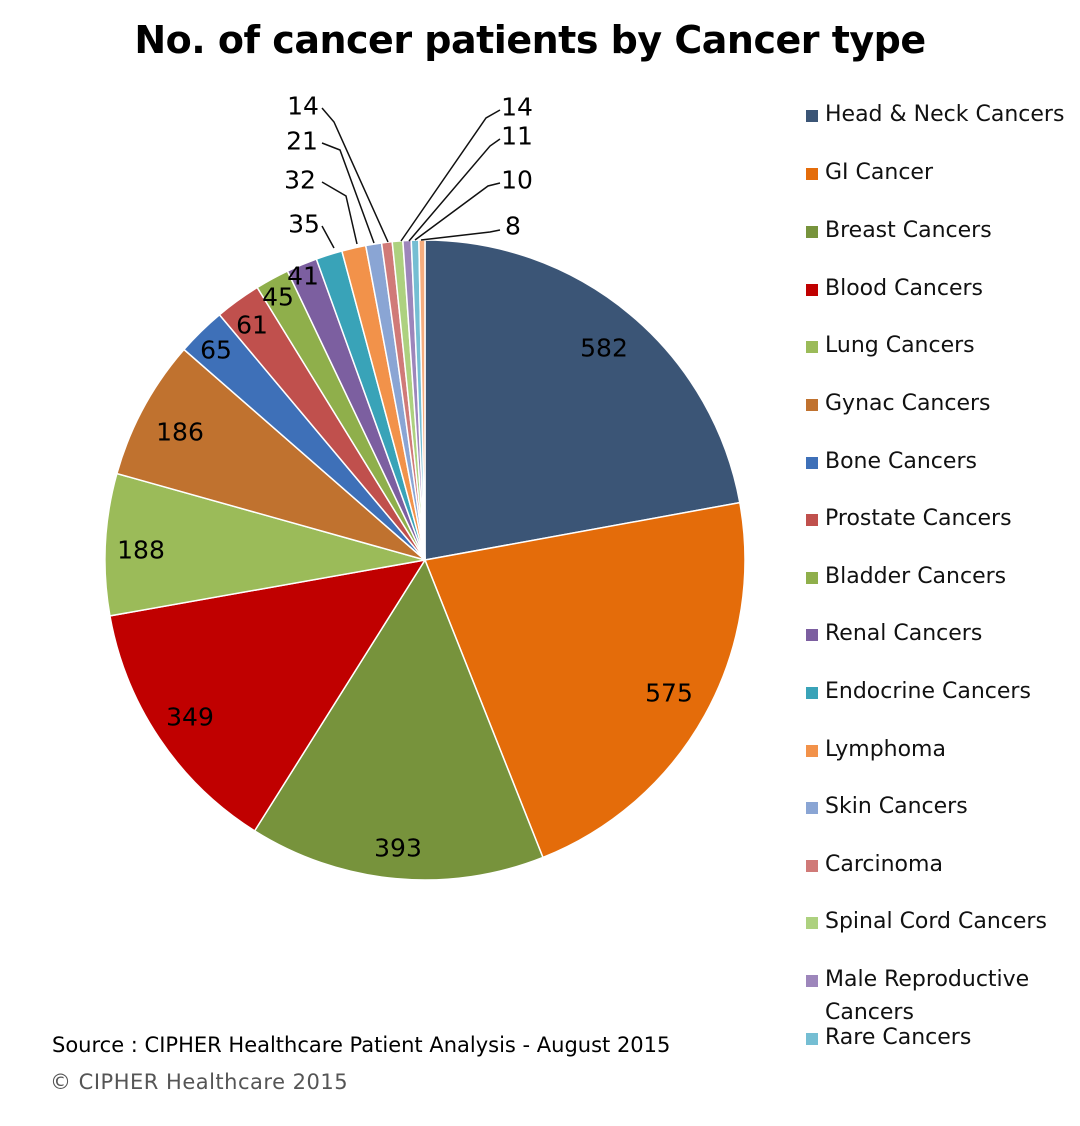 This screenshot has height=1126, width=1080. I want to click on pie-slice-lung-cancers, so click(265, 544).